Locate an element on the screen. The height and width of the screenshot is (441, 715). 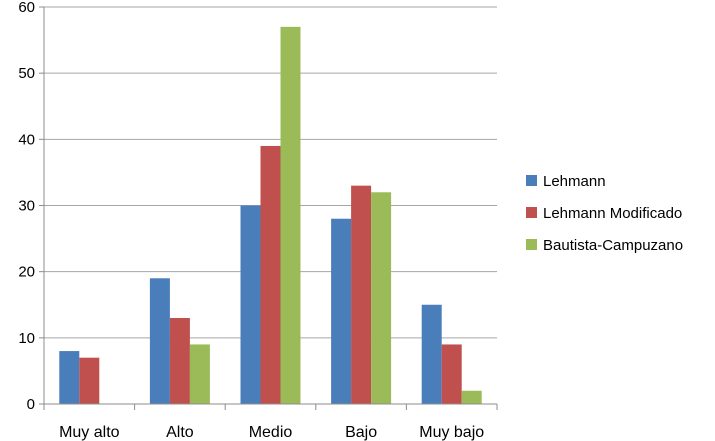
y-tick-label: 30 is located at coordinates (26, 206).